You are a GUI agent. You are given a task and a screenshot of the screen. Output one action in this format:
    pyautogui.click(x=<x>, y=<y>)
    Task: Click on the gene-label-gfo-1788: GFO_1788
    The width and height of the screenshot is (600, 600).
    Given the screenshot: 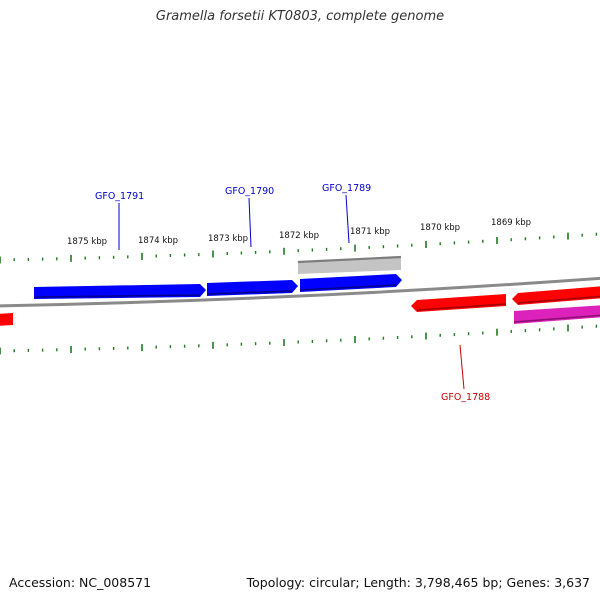 What is the action you would take?
    pyautogui.click(x=465, y=397)
    